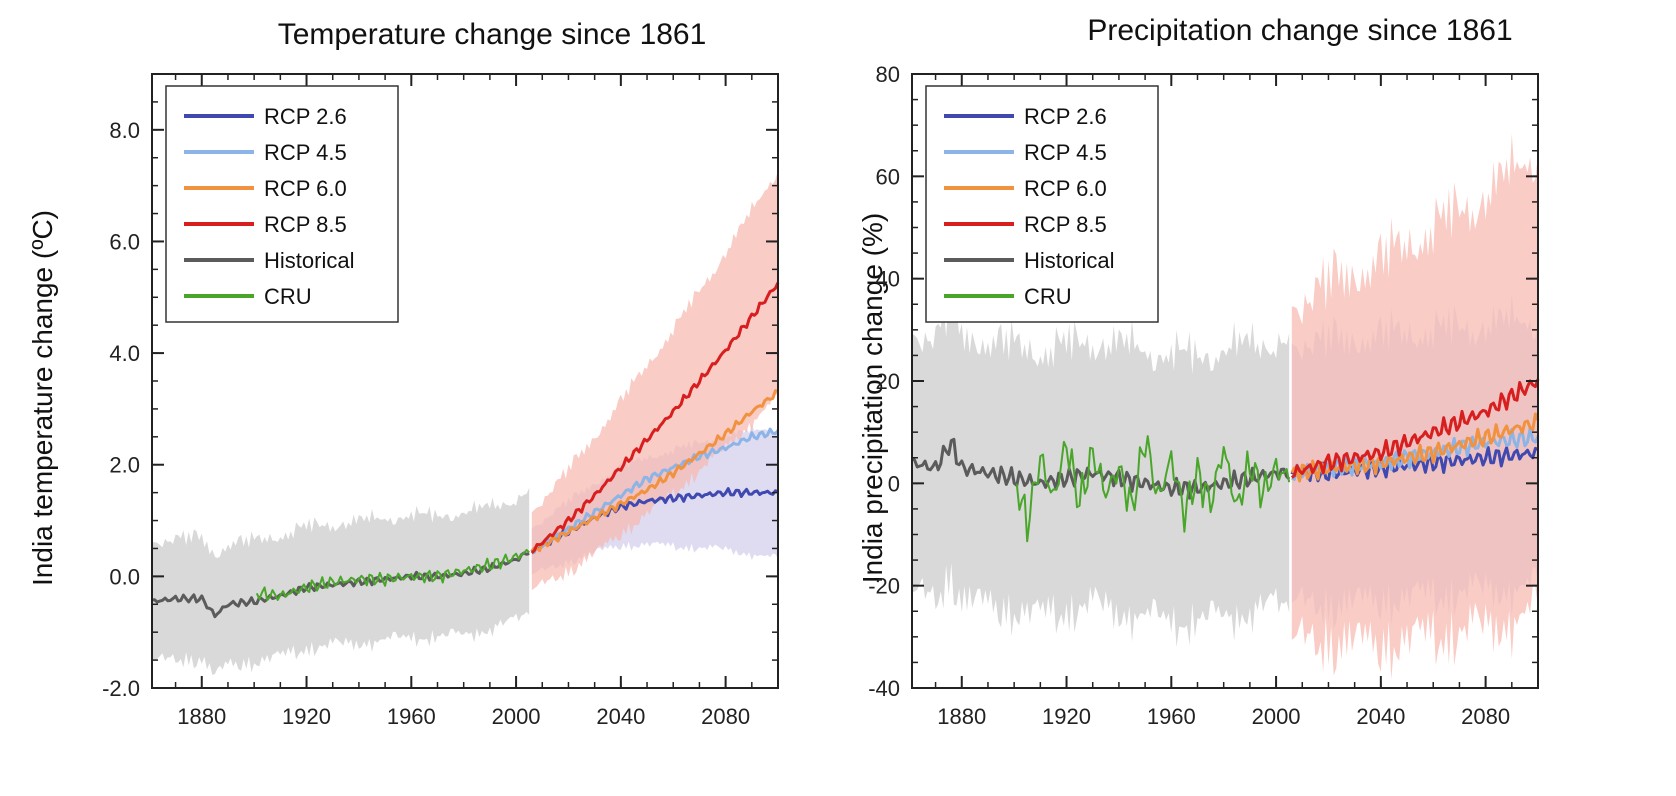 The height and width of the screenshot is (796, 1676). What do you see at coordinates (42, 398) in the screenshot?
I see `temperature-ylabel: India temperature change (ºC)` at bounding box center [42, 398].